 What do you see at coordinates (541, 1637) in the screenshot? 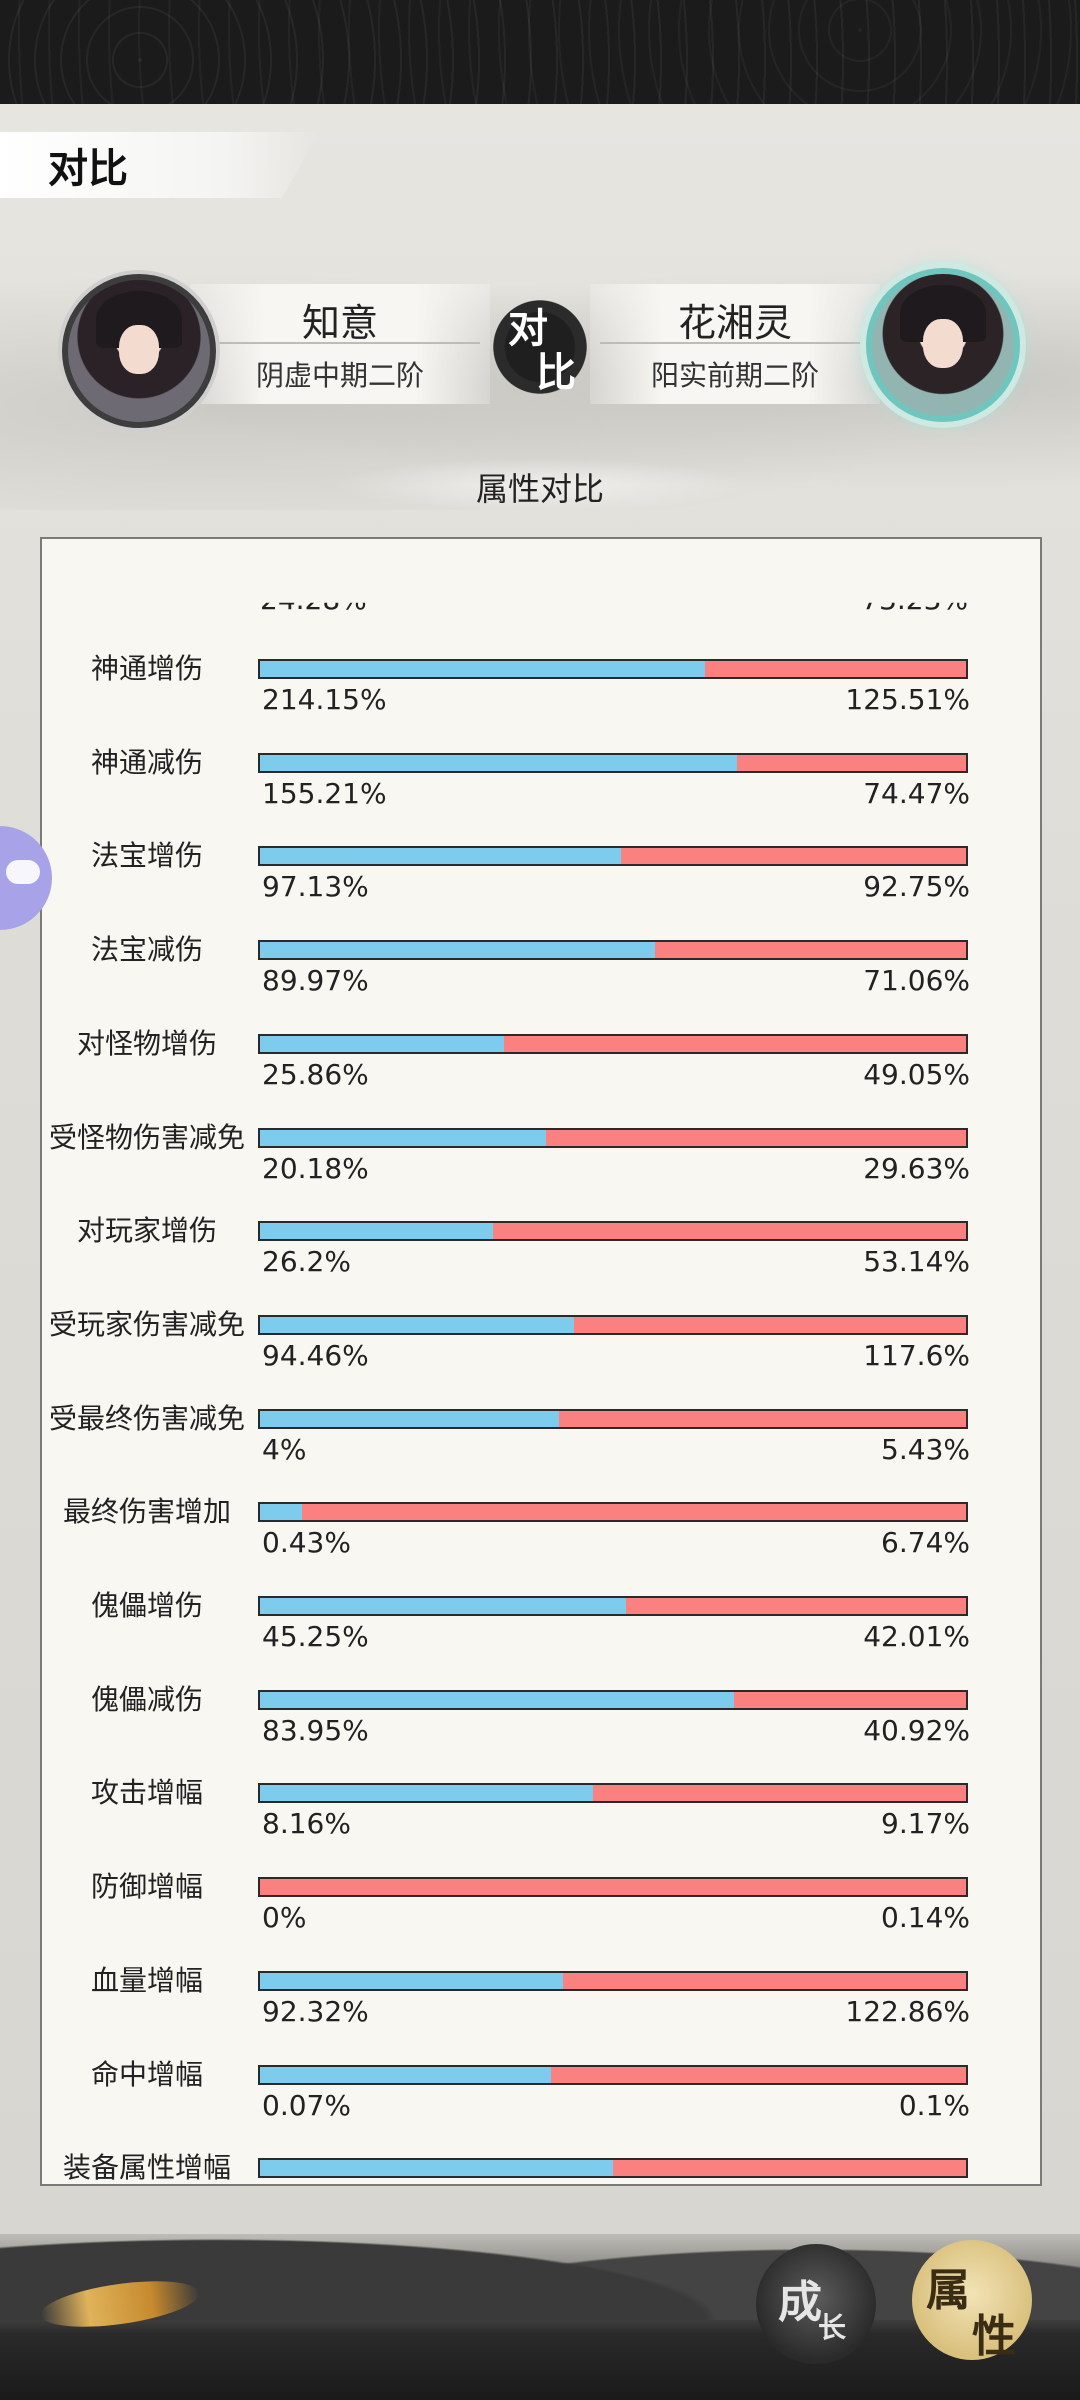
I see `attribute-row: 傀儡增伤 45.25% 42.01%` at bounding box center [541, 1637].